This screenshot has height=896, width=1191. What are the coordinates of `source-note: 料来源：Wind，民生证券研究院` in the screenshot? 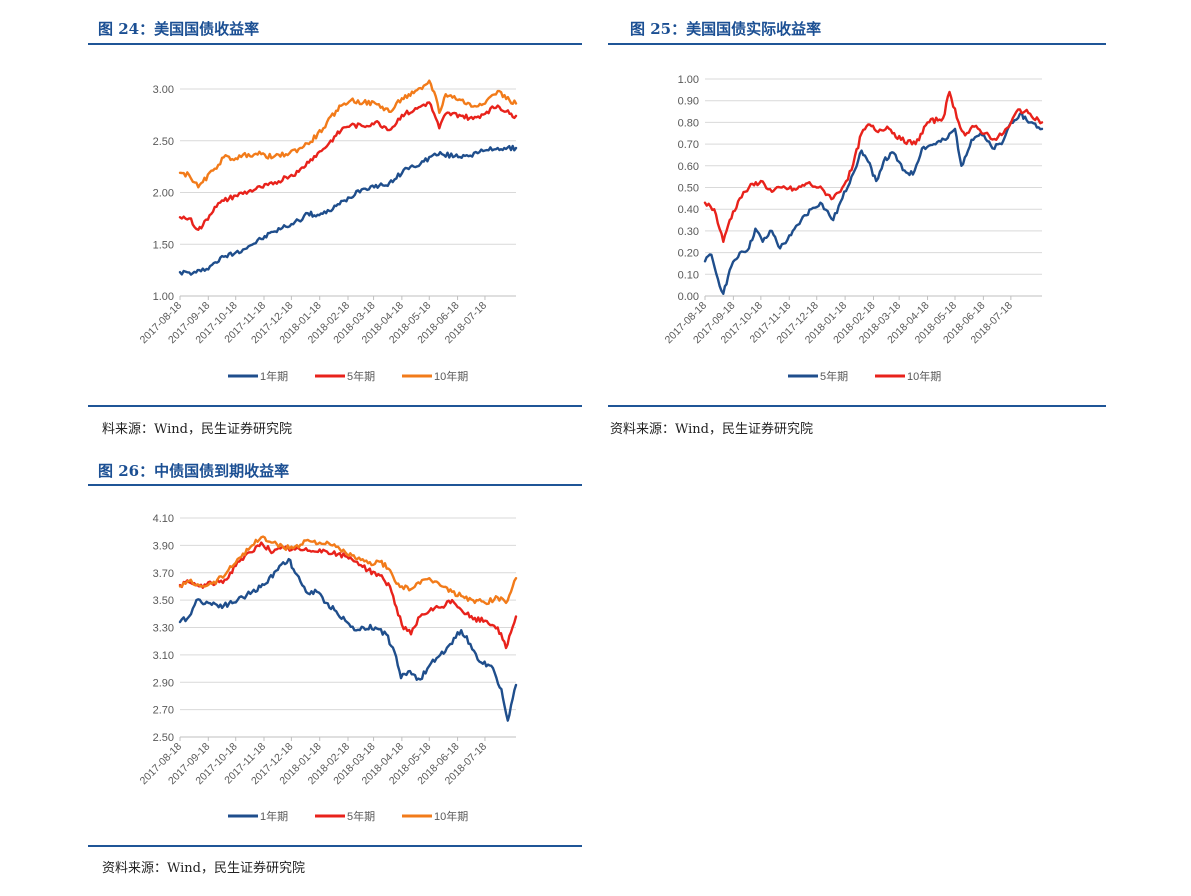 It's located at (197, 429).